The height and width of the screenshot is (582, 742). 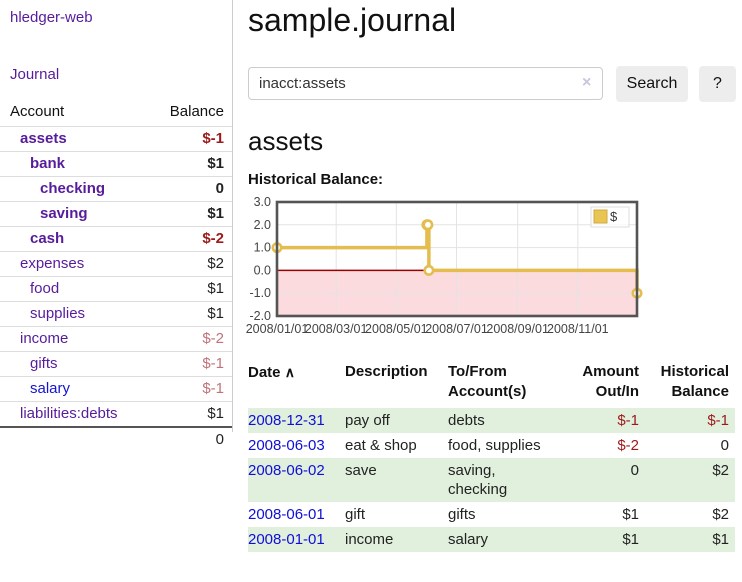 What do you see at coordinates (610, 381) in the screenshot?
I see `register-header-amount: Amount Out/In` at bounding box center [610, 381].